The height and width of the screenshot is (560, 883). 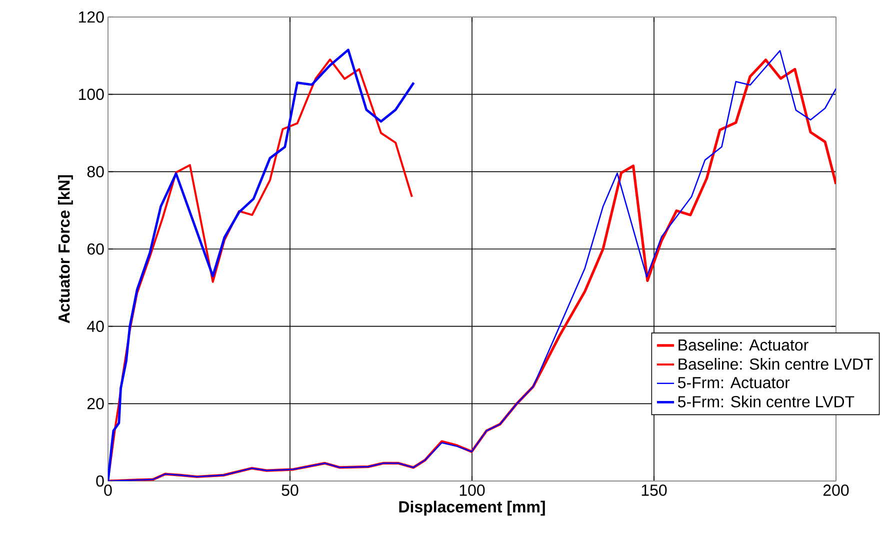 What do you see at coordinates (95, 404) in the screenshot?
I see `y-tick-label: 20` at bounding box center [95, 404].